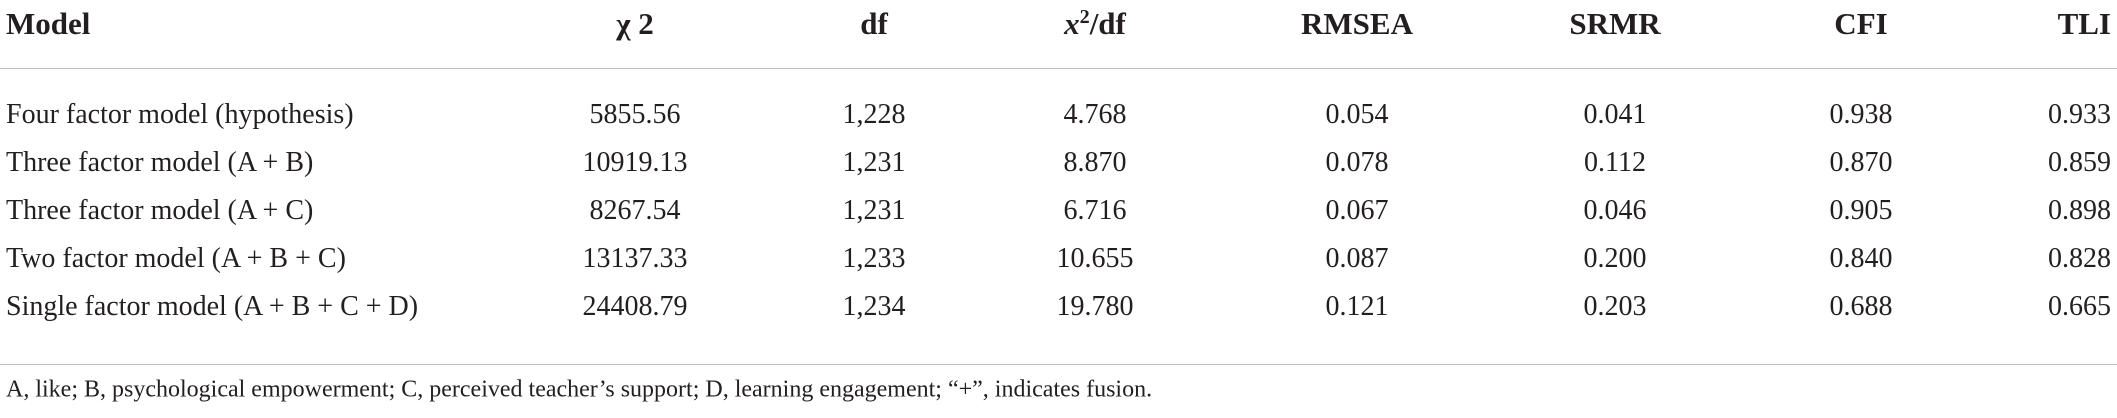 The height and width of the screenshot is (418, 2117). What do you see at coordinates (1861, 258) in the screenshot?
I see `table-cell: 0.840` at bounding box center [1861, 258].